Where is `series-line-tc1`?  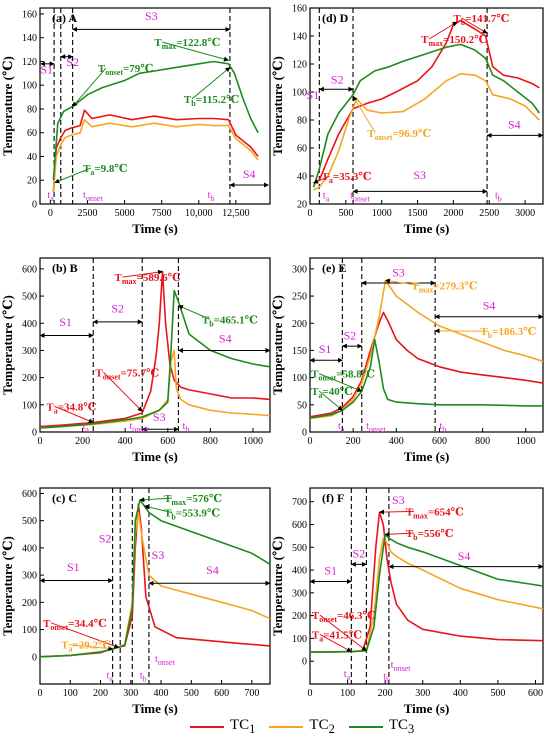 series-line-tc1 is located at coordinates (155, 349).